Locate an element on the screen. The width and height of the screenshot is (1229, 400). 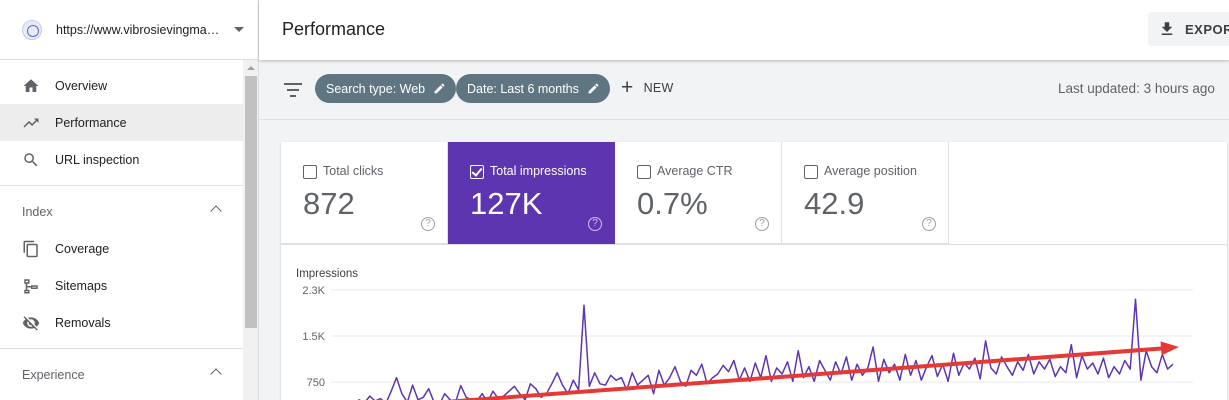
export-label: EXPORT is located at coordinates (1207, 29).